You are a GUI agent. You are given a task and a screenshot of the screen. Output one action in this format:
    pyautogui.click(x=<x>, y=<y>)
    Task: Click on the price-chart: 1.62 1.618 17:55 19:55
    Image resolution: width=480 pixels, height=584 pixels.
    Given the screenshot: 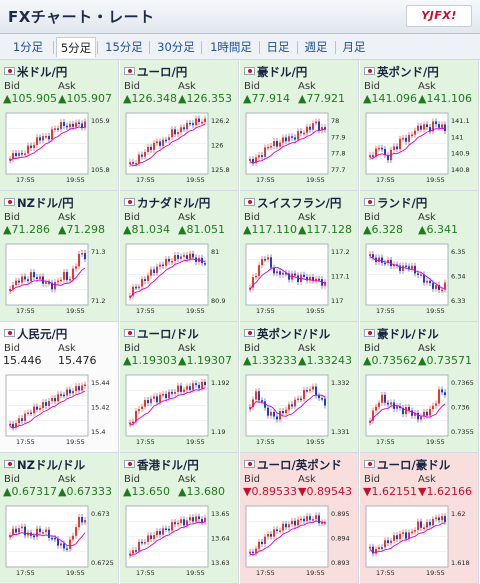 What is the action you would take?
    pyautogui.click(x=419, y=541)
    